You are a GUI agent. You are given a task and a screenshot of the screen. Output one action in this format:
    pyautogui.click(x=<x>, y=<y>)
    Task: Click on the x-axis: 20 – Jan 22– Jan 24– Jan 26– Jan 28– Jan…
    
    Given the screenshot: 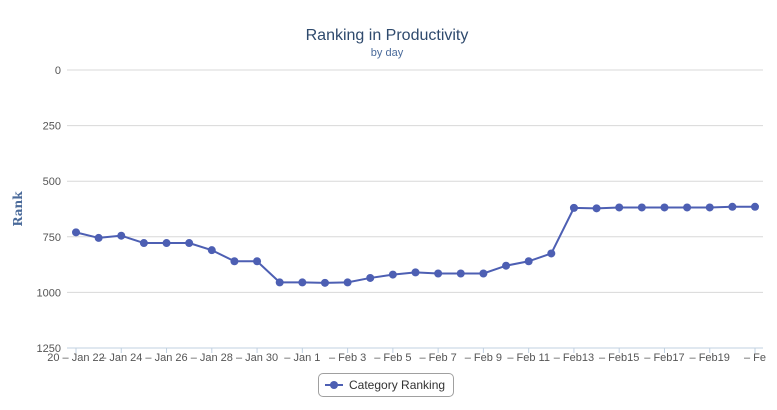 What is the action you would take?
    pyautogui.click(x=406, y=355)
    